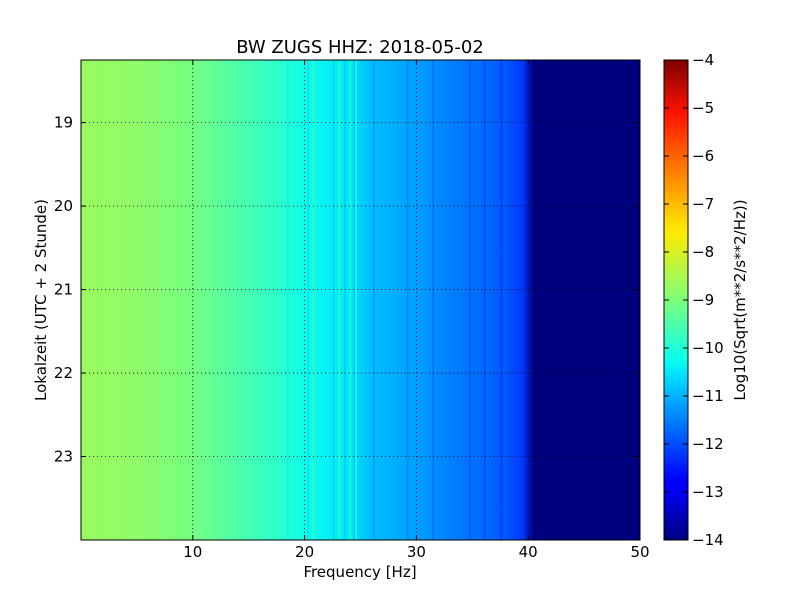 The width and height of the screenshot is (800, 600). What do you see at coordinates (41, 300) in the screenshot?
I see `y-axis-label: Lokalzeit (UTC + 2 Stunde)` at bounding box center [41, 300].